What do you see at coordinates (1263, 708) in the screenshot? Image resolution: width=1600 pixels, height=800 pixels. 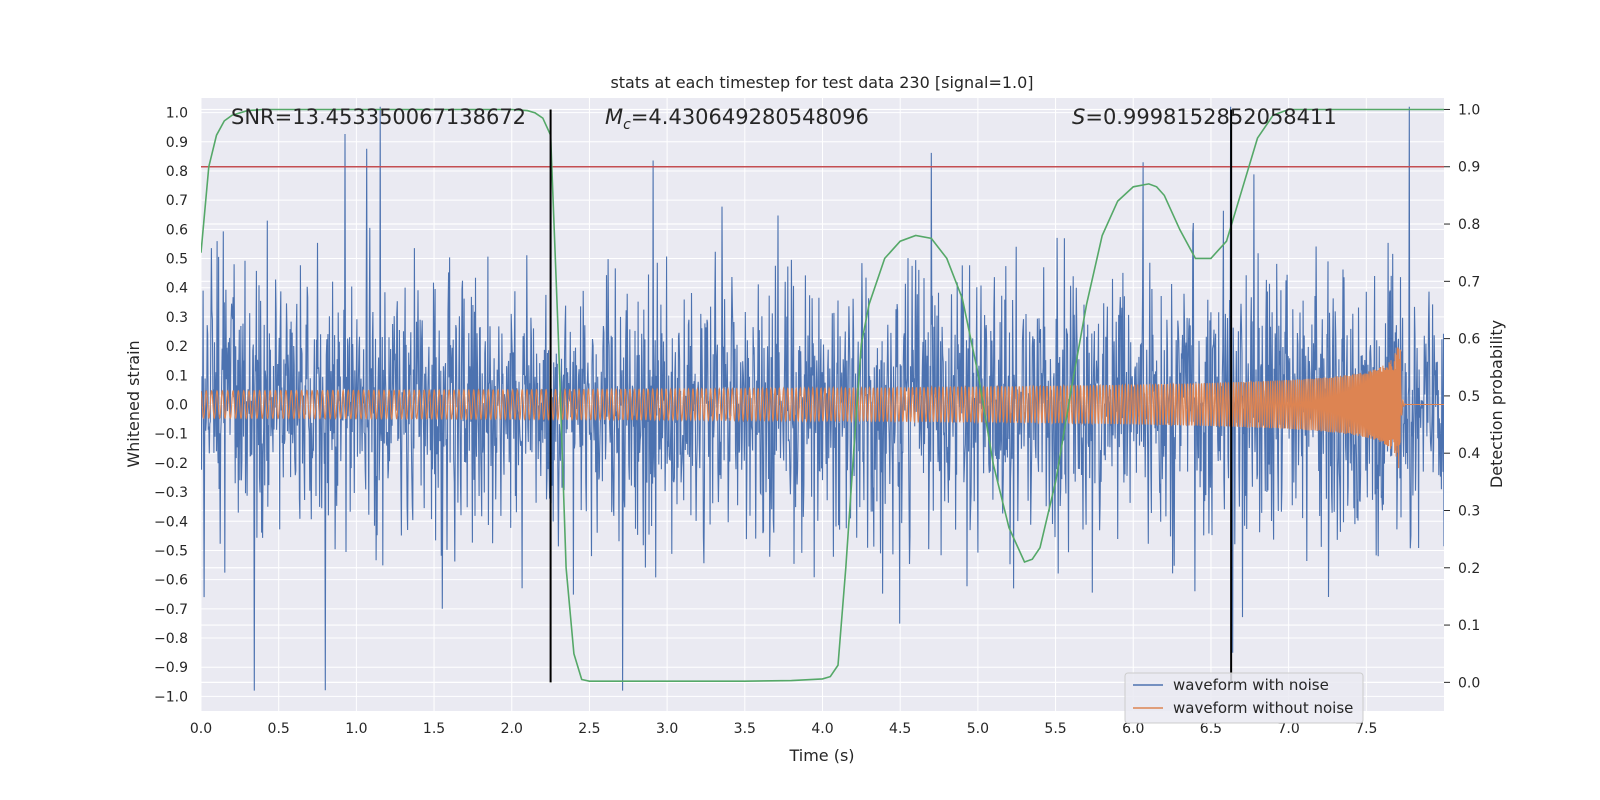 I see `legend-label-clean: waveform without noise` at bounding box center [1263, 708].